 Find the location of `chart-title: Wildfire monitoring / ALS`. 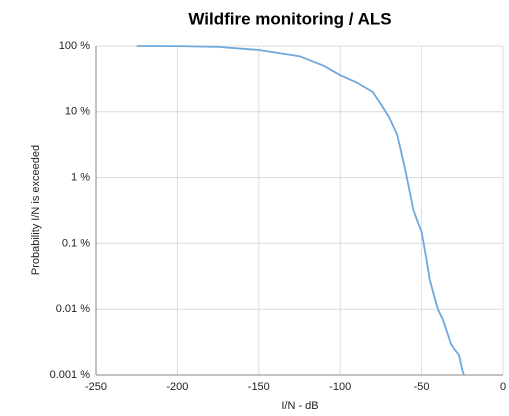

chart-title: Wildfire monitoring / ALS is located at coordinates (289, 18).